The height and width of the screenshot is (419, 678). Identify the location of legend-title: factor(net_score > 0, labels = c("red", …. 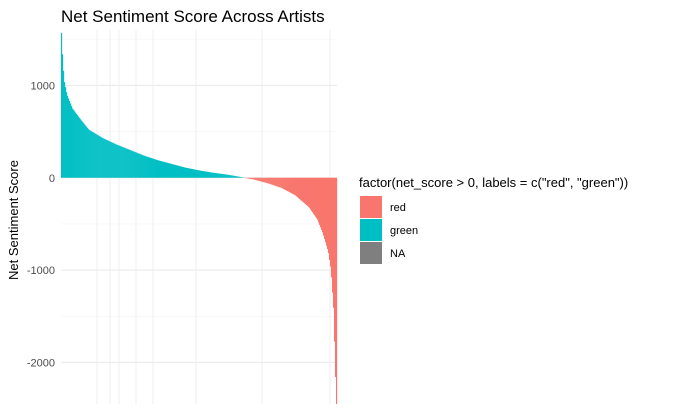
(493, 182).